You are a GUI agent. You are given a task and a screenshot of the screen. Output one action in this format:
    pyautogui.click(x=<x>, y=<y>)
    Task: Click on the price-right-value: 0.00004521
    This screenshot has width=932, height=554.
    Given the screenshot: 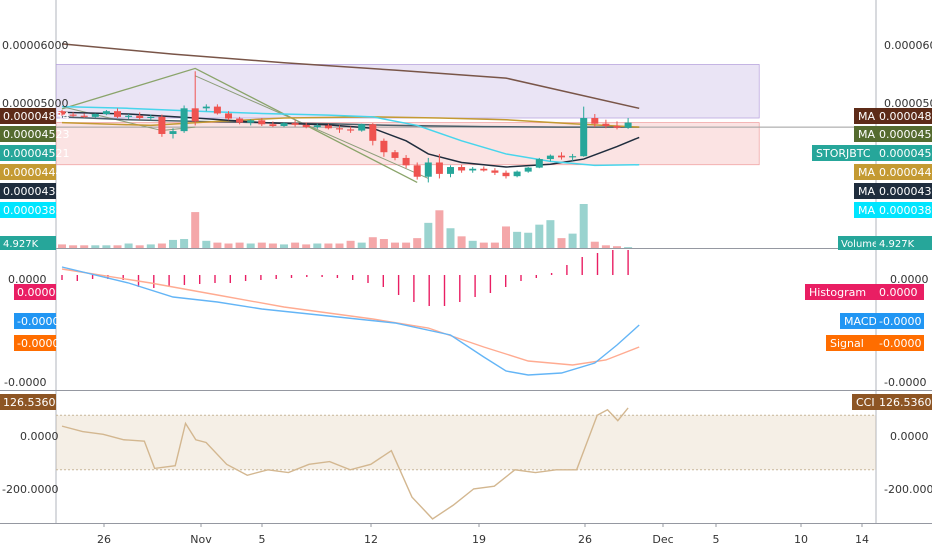 What is the action you would take?
    pyautogui.click(x=905, y=153)
    